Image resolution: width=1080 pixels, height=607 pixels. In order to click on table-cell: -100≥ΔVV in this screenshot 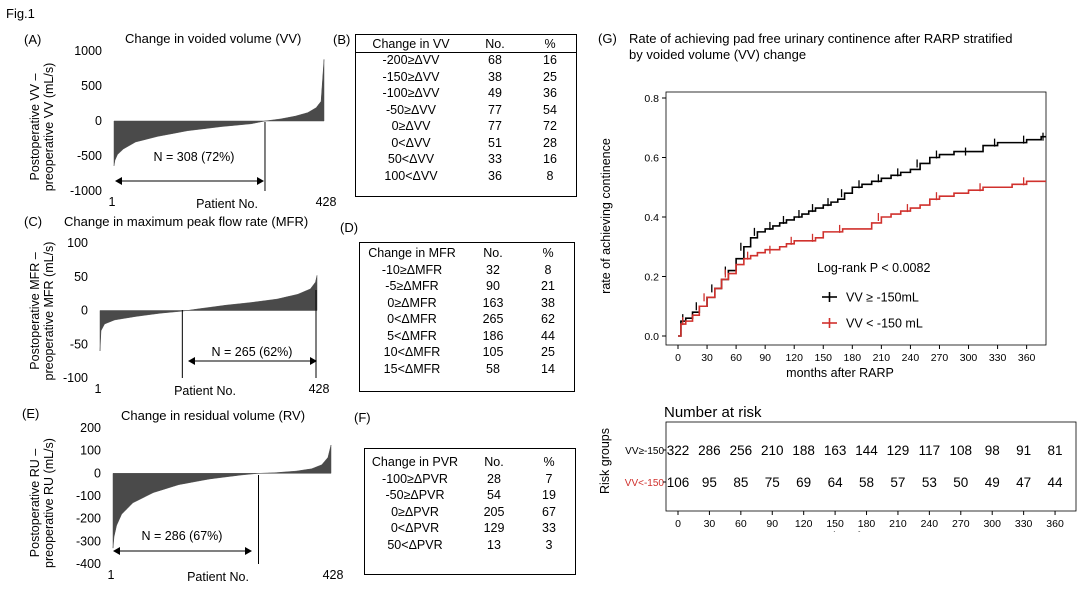, I will do `click(411, 93)`.